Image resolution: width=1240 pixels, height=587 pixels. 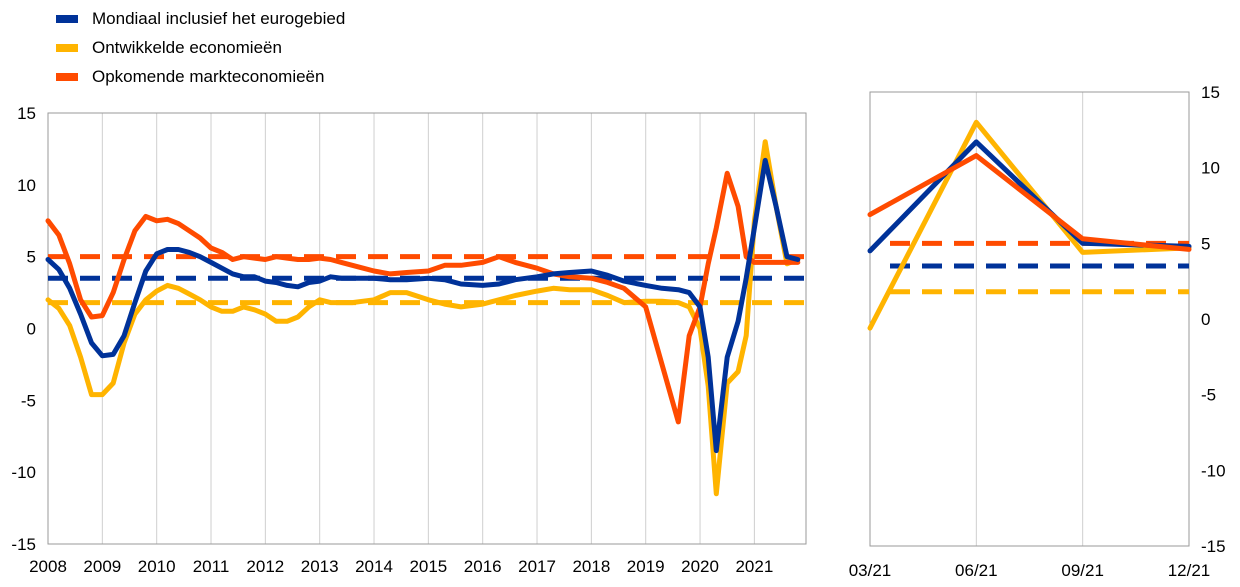 I want to click on right-y-tick-label: -10, so click(x=1213, y=470).